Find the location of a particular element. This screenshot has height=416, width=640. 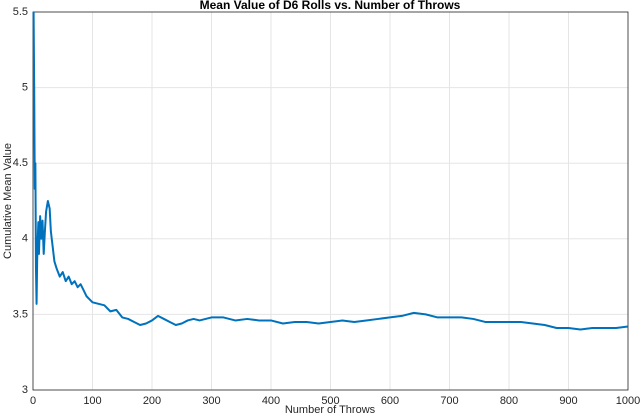

y-tick-label: 5.5 is located at coordinates (20, 12).